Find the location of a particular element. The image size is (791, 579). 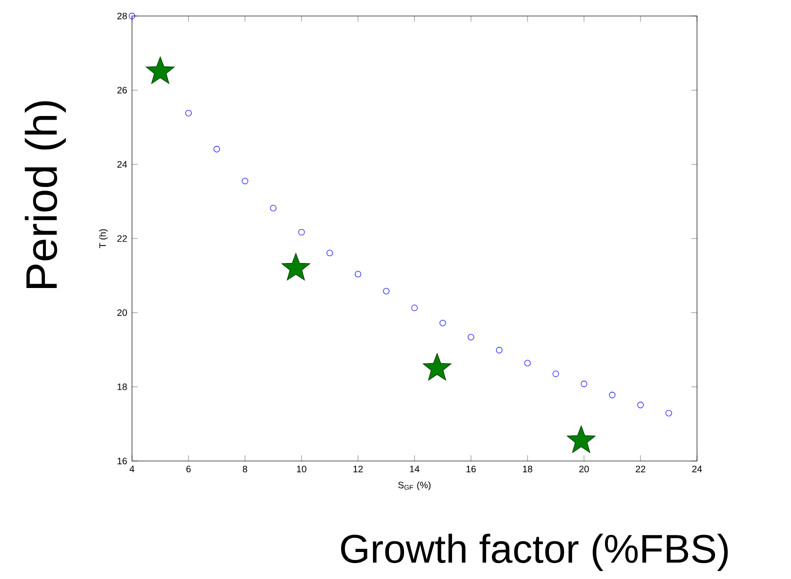

x-tick-label: 14 is located at coordinates (415, 469).